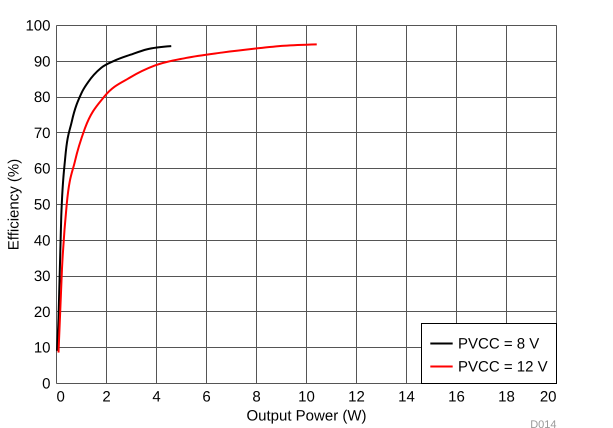 The image size is (613, 428). What do you see at coordinates (42, 312) in the screenshot?
I see `y-tick-label: 20` at bounding box center [42, 312].